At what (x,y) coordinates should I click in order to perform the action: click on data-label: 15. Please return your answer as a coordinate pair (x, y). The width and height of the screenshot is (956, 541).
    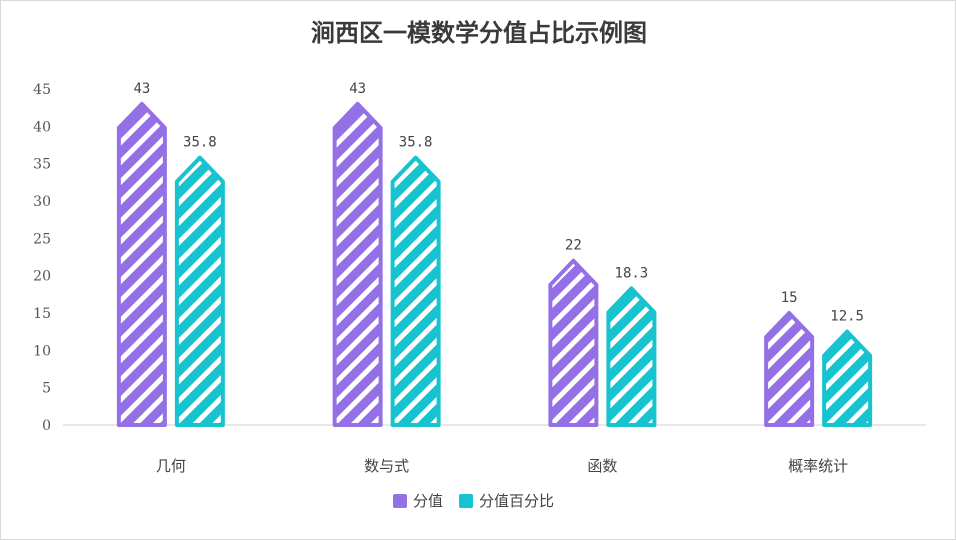
    Looking at the image, I should click on (789, 298).